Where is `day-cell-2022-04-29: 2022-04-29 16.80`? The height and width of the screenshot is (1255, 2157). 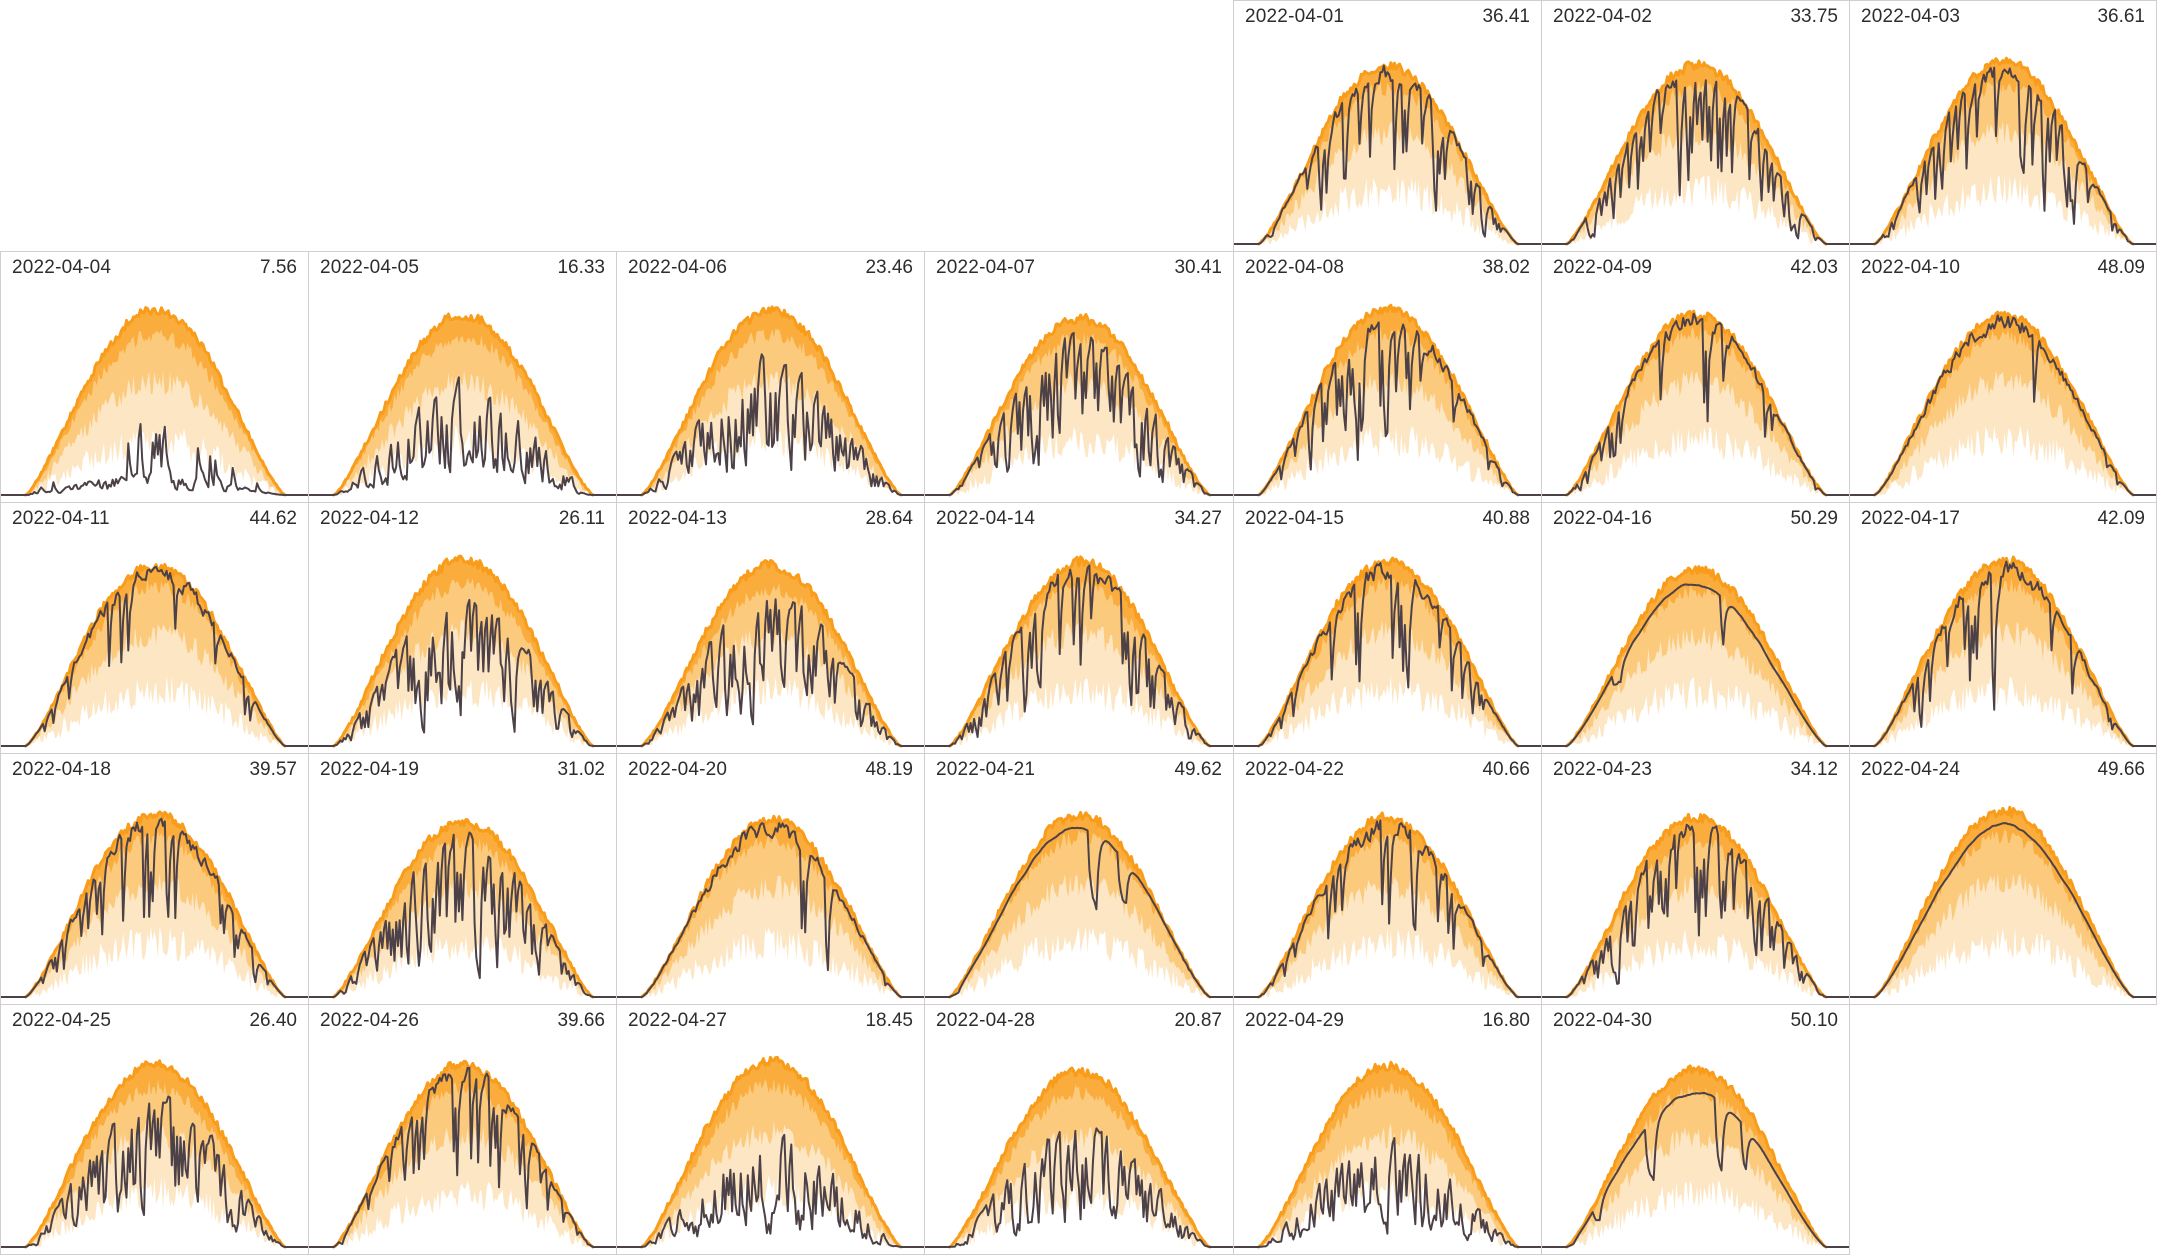 day-cell-2022-04-29: 2022-04-29 16.80 is located at coordinates (1387, 1129).